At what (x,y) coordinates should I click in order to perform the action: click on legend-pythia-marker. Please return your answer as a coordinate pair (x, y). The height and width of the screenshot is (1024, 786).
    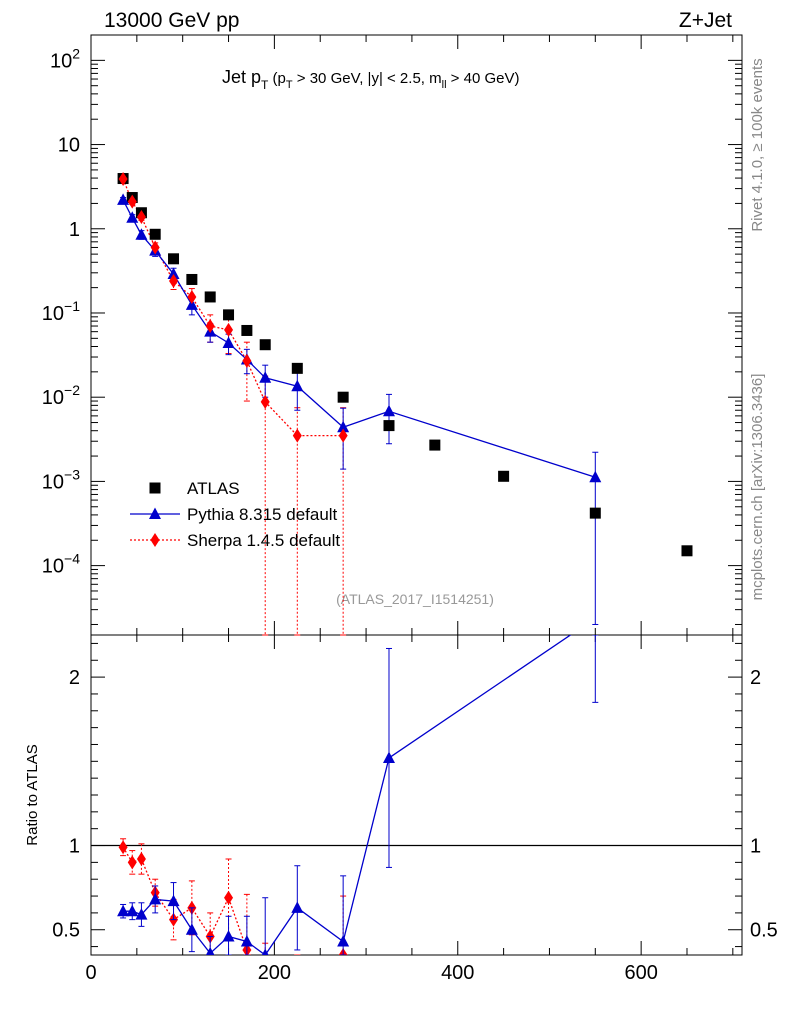
    Looking at the image, I should click on (155, 513).